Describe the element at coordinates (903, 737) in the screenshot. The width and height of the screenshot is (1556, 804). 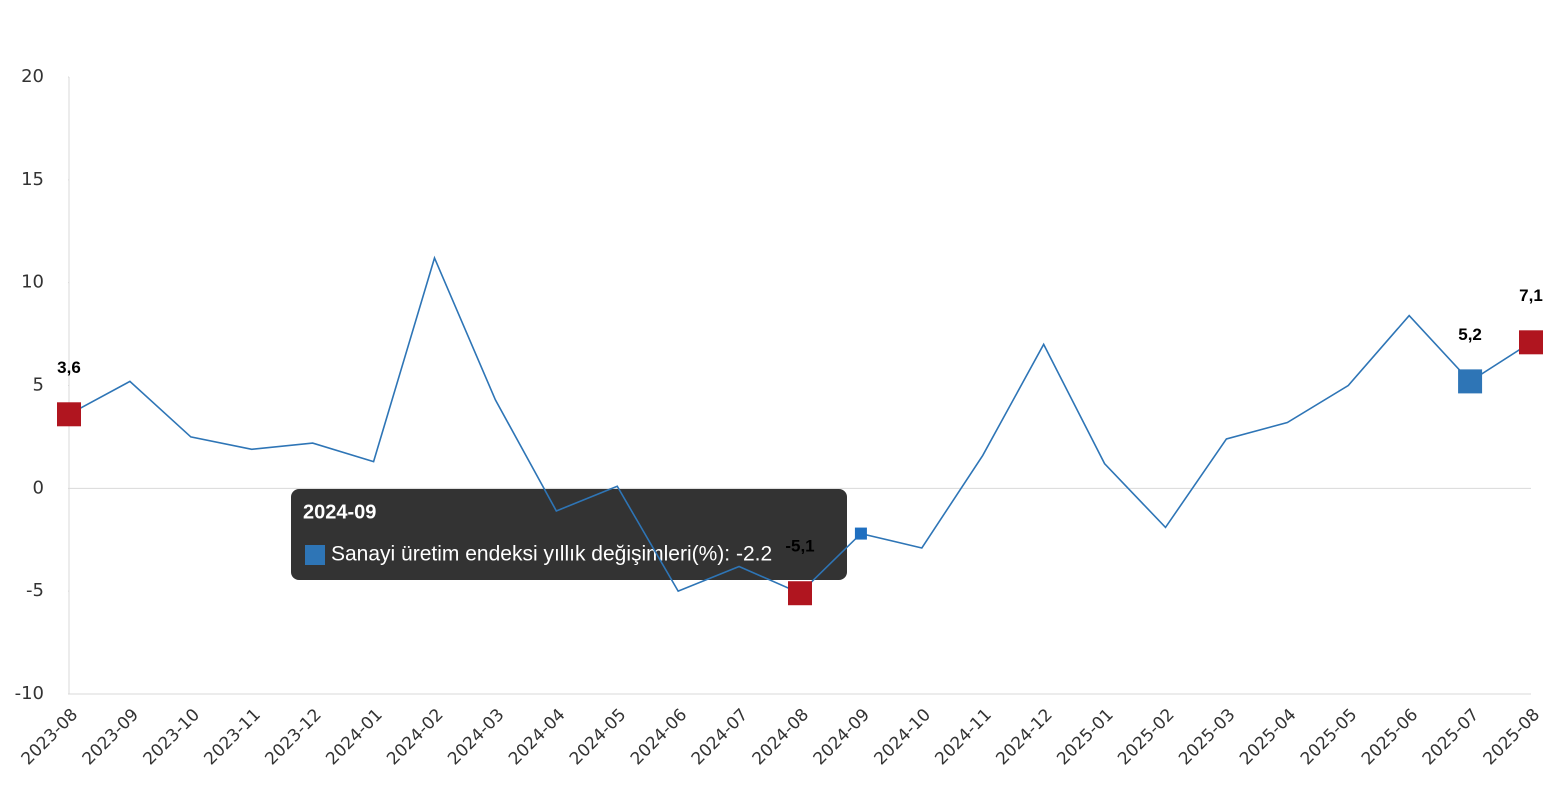
I see `x-tick-label: 2024-10` at that location.